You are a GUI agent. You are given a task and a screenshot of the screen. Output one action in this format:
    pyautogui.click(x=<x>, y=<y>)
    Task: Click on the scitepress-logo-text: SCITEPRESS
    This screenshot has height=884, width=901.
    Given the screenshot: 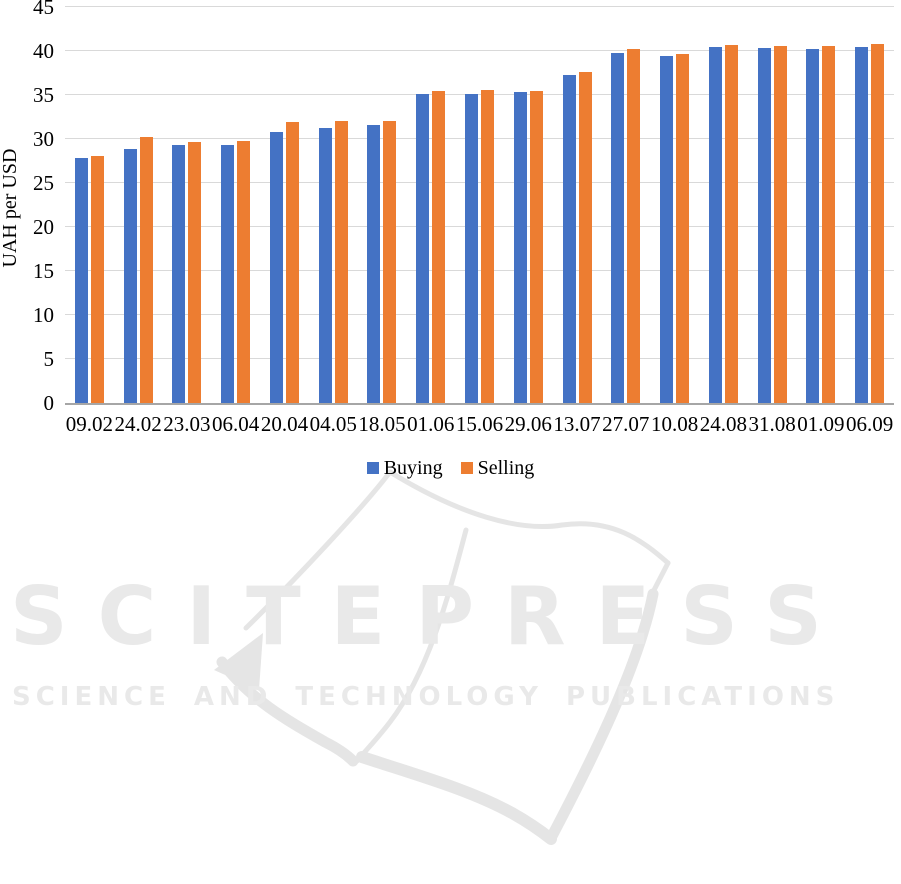 What is the action you would take?
    pyautogui.click(x=431, y=616)
    